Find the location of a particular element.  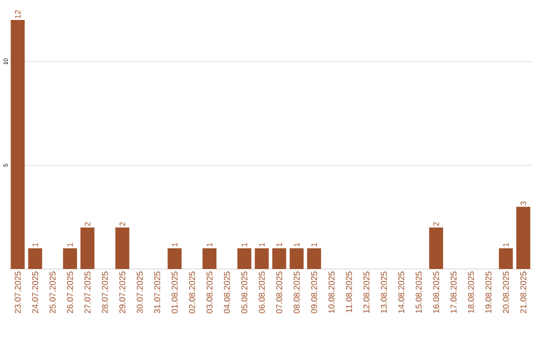

x-tick-label: 16.08.2025 is located at coordinates (436, 292).